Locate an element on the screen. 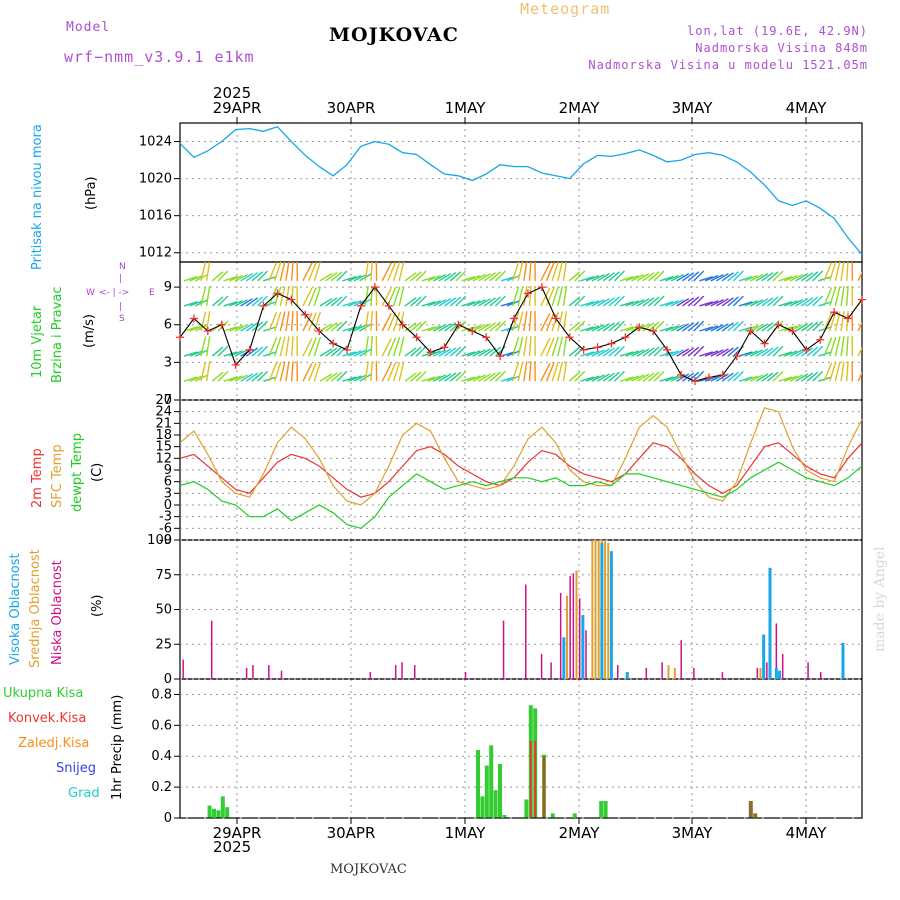 Image resolution: width=900 pixels, height=900 pixels. y-tick-label: 0 is located at coordinates (168, 679).